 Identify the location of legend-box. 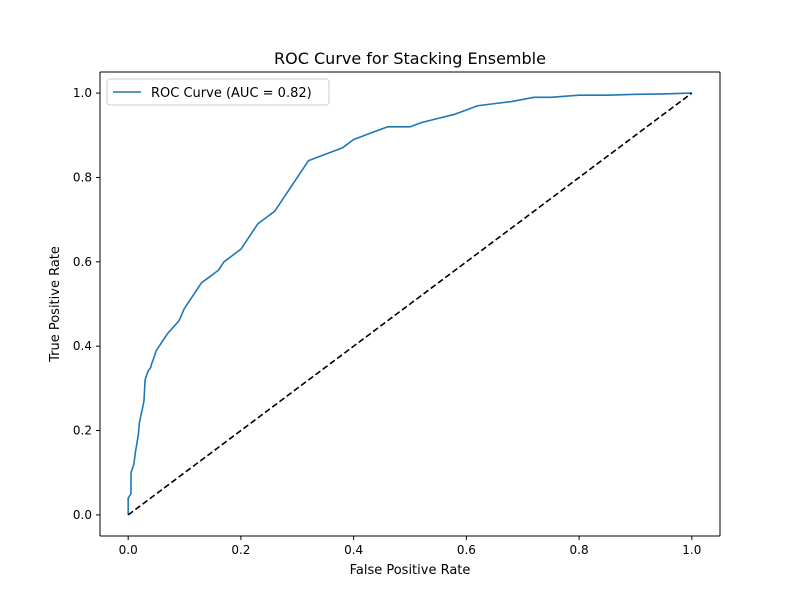
(218, 92).